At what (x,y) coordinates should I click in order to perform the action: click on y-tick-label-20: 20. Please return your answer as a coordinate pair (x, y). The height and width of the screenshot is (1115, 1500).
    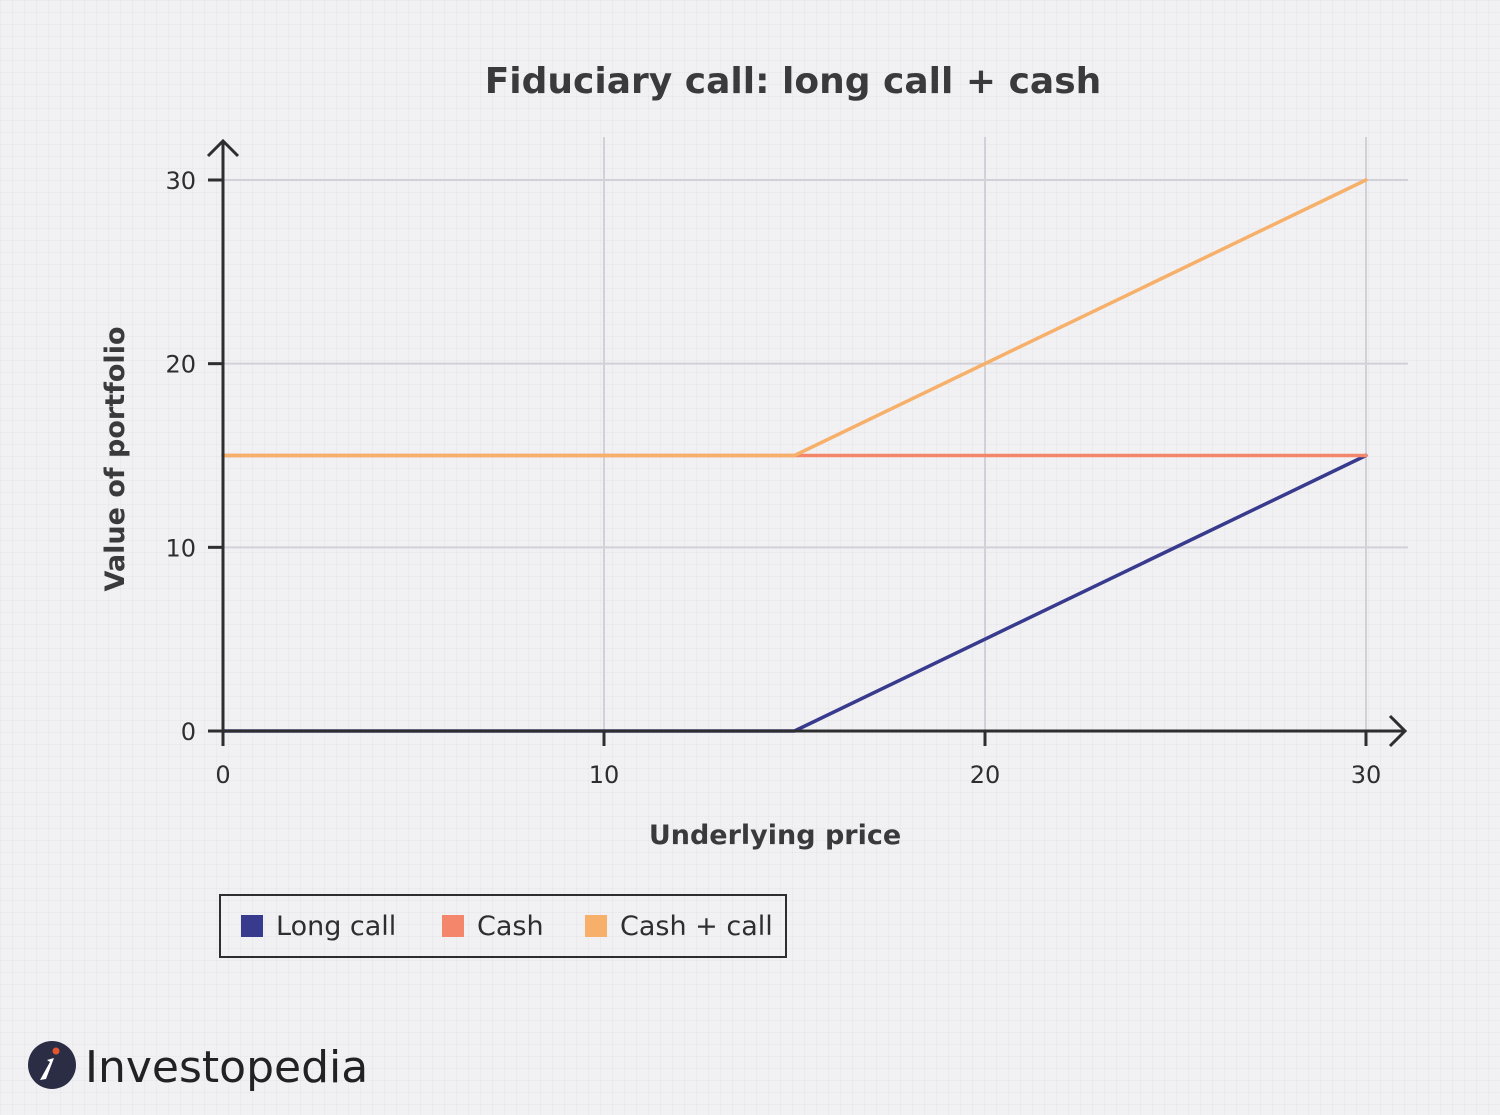
    Looking at the image, I should click on (180, 365).